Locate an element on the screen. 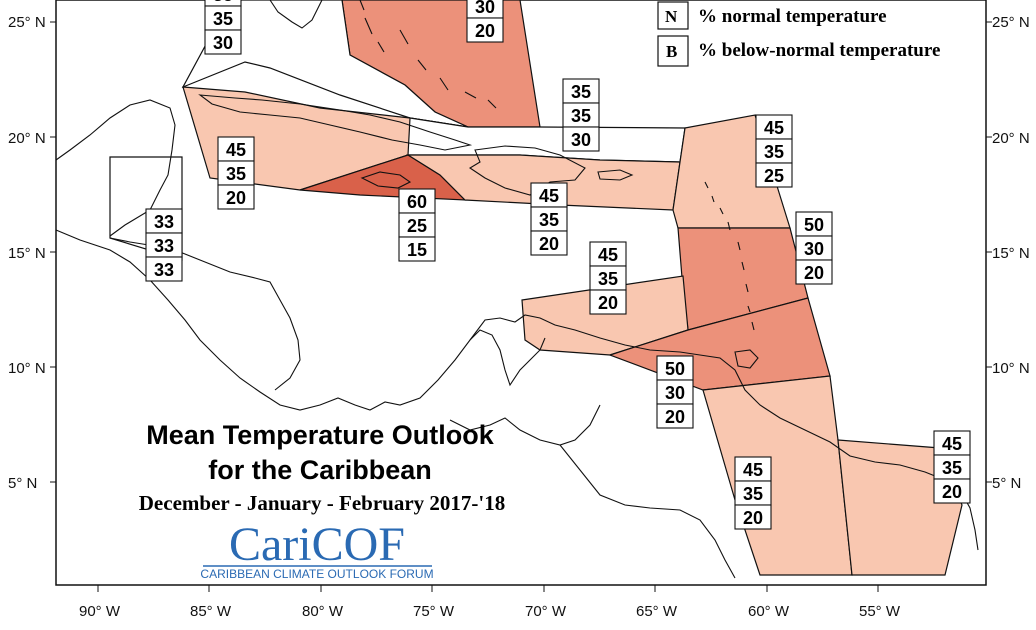  stack-abc-islands: 45 35 20 is located at coordinates (608, 278).